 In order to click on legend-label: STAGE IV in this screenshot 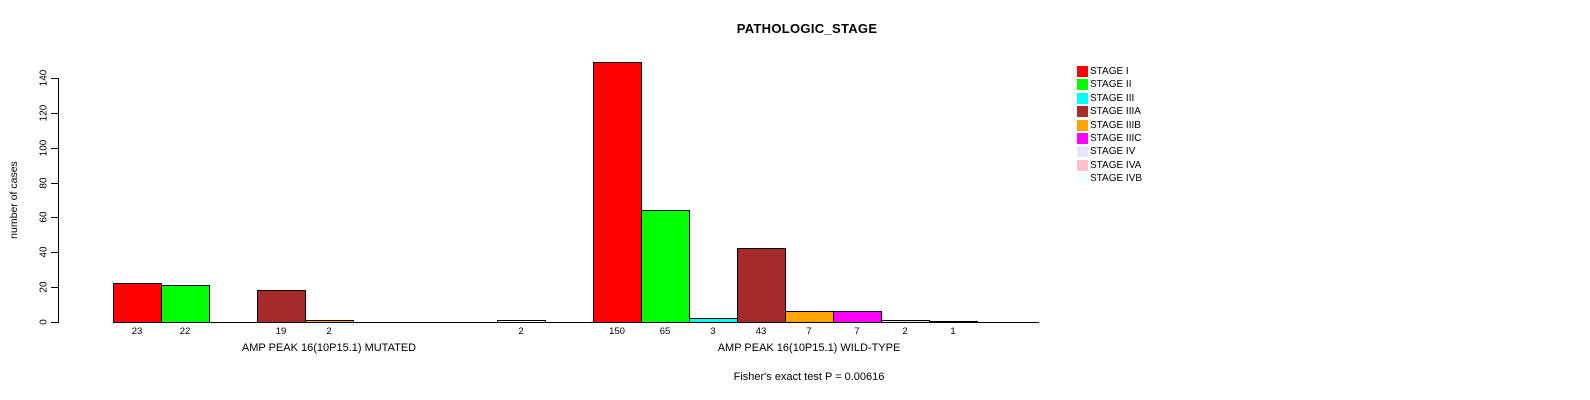, I will do `click(1113, 152)`.